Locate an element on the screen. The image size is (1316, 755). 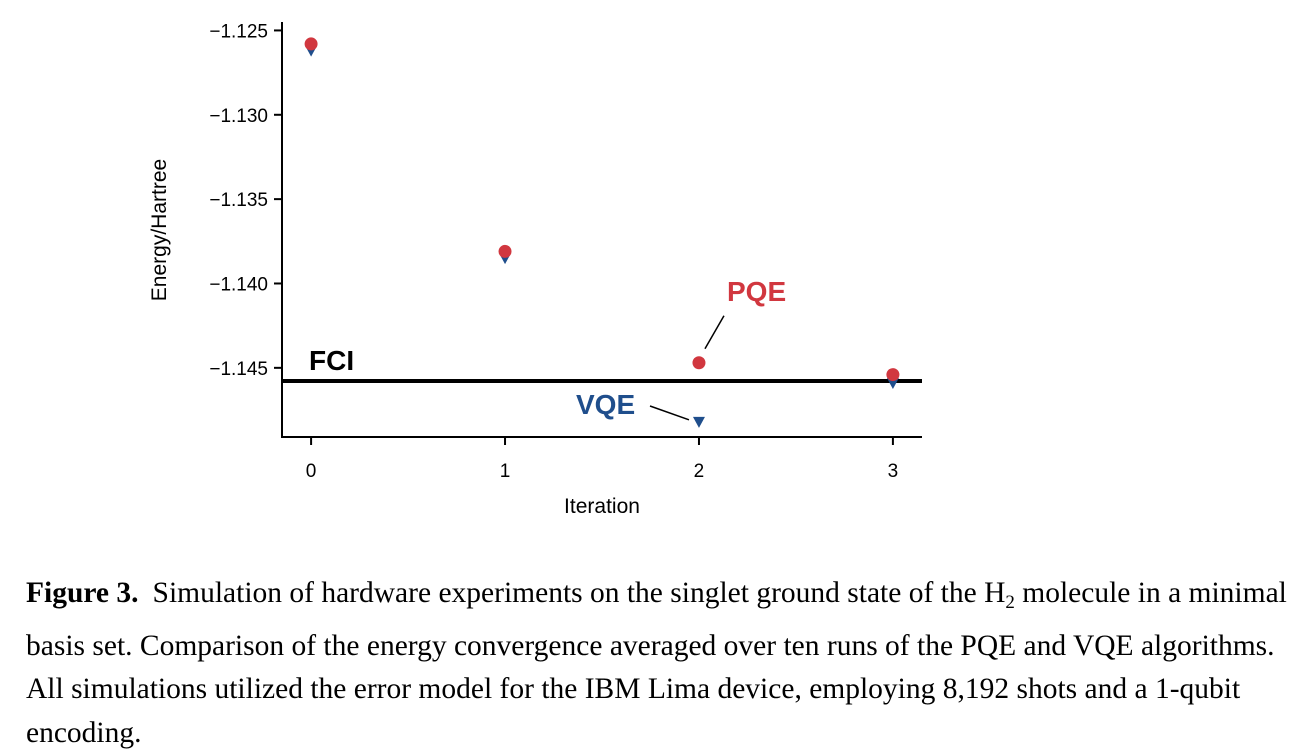
y-axis-label: Energy/Hartree is located at coordinates (159, 230).